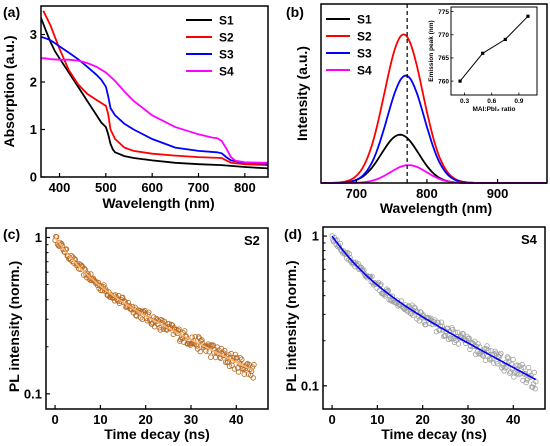 This screenshot has width=550, height=446. Describe the element at coordinates (145, 419) in the screenshot. I see `panel-c-x-tick-label: 20` at that location.